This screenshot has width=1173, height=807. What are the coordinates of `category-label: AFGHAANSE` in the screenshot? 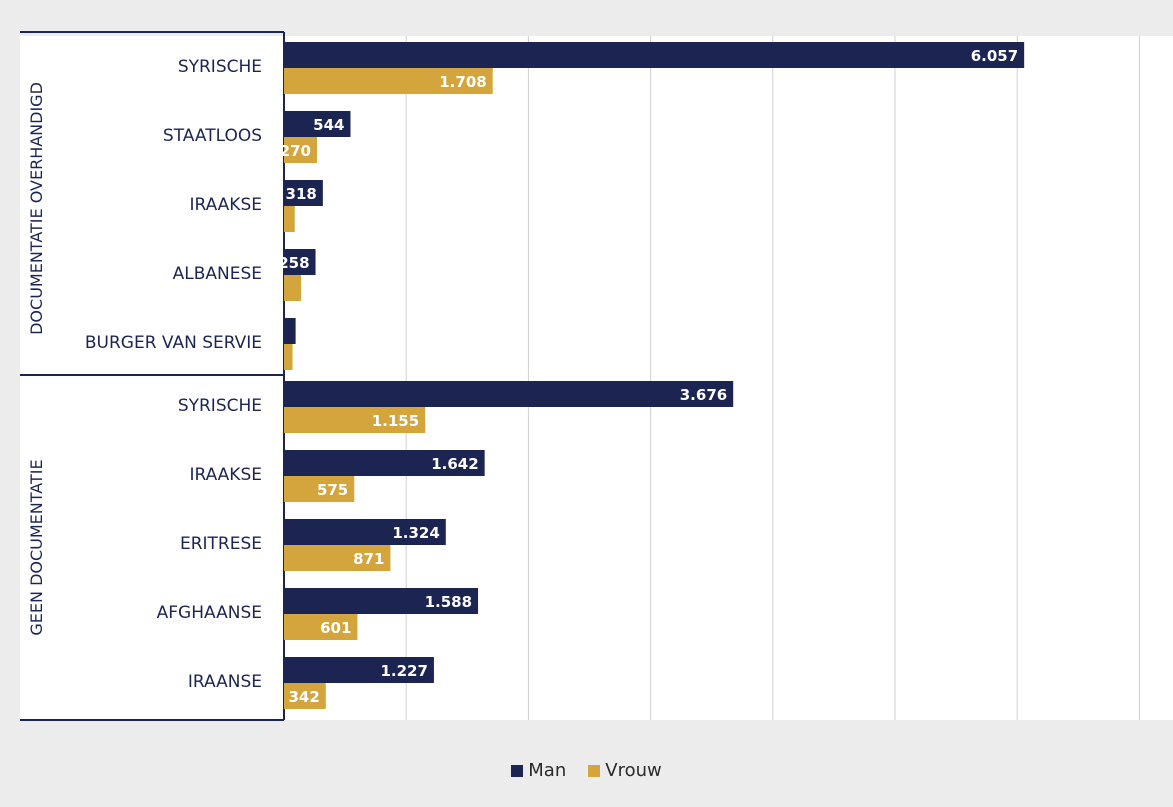 It's located at (209, 613).